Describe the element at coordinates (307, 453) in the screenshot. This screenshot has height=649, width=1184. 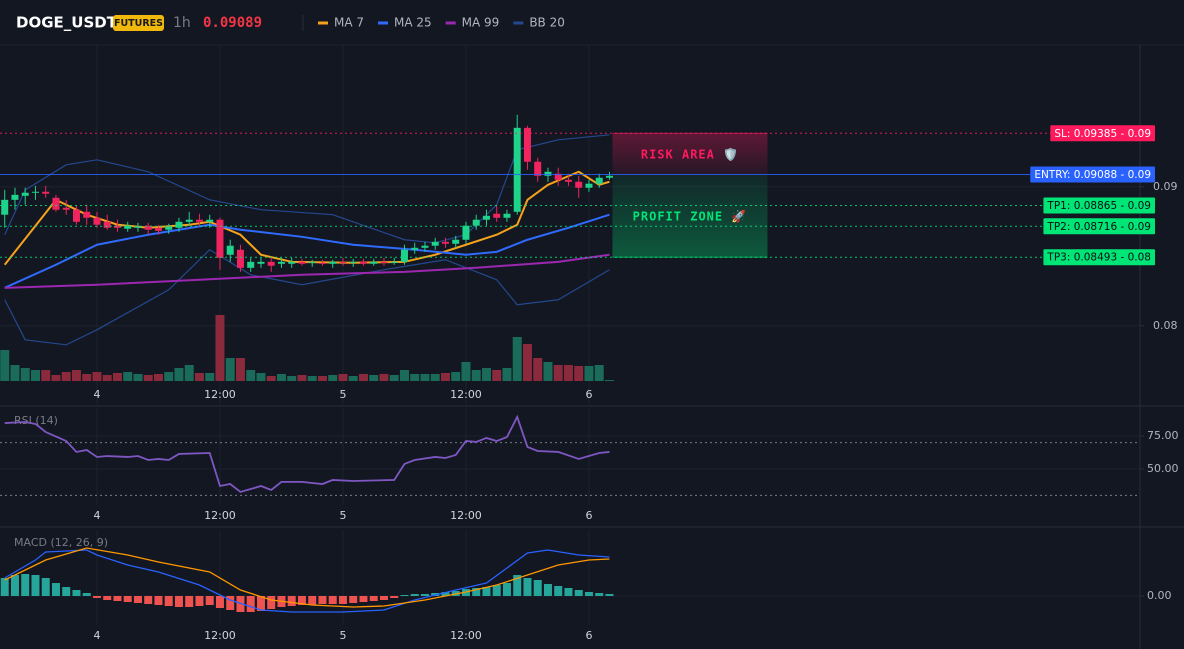
I see `rsi-line` at that location.